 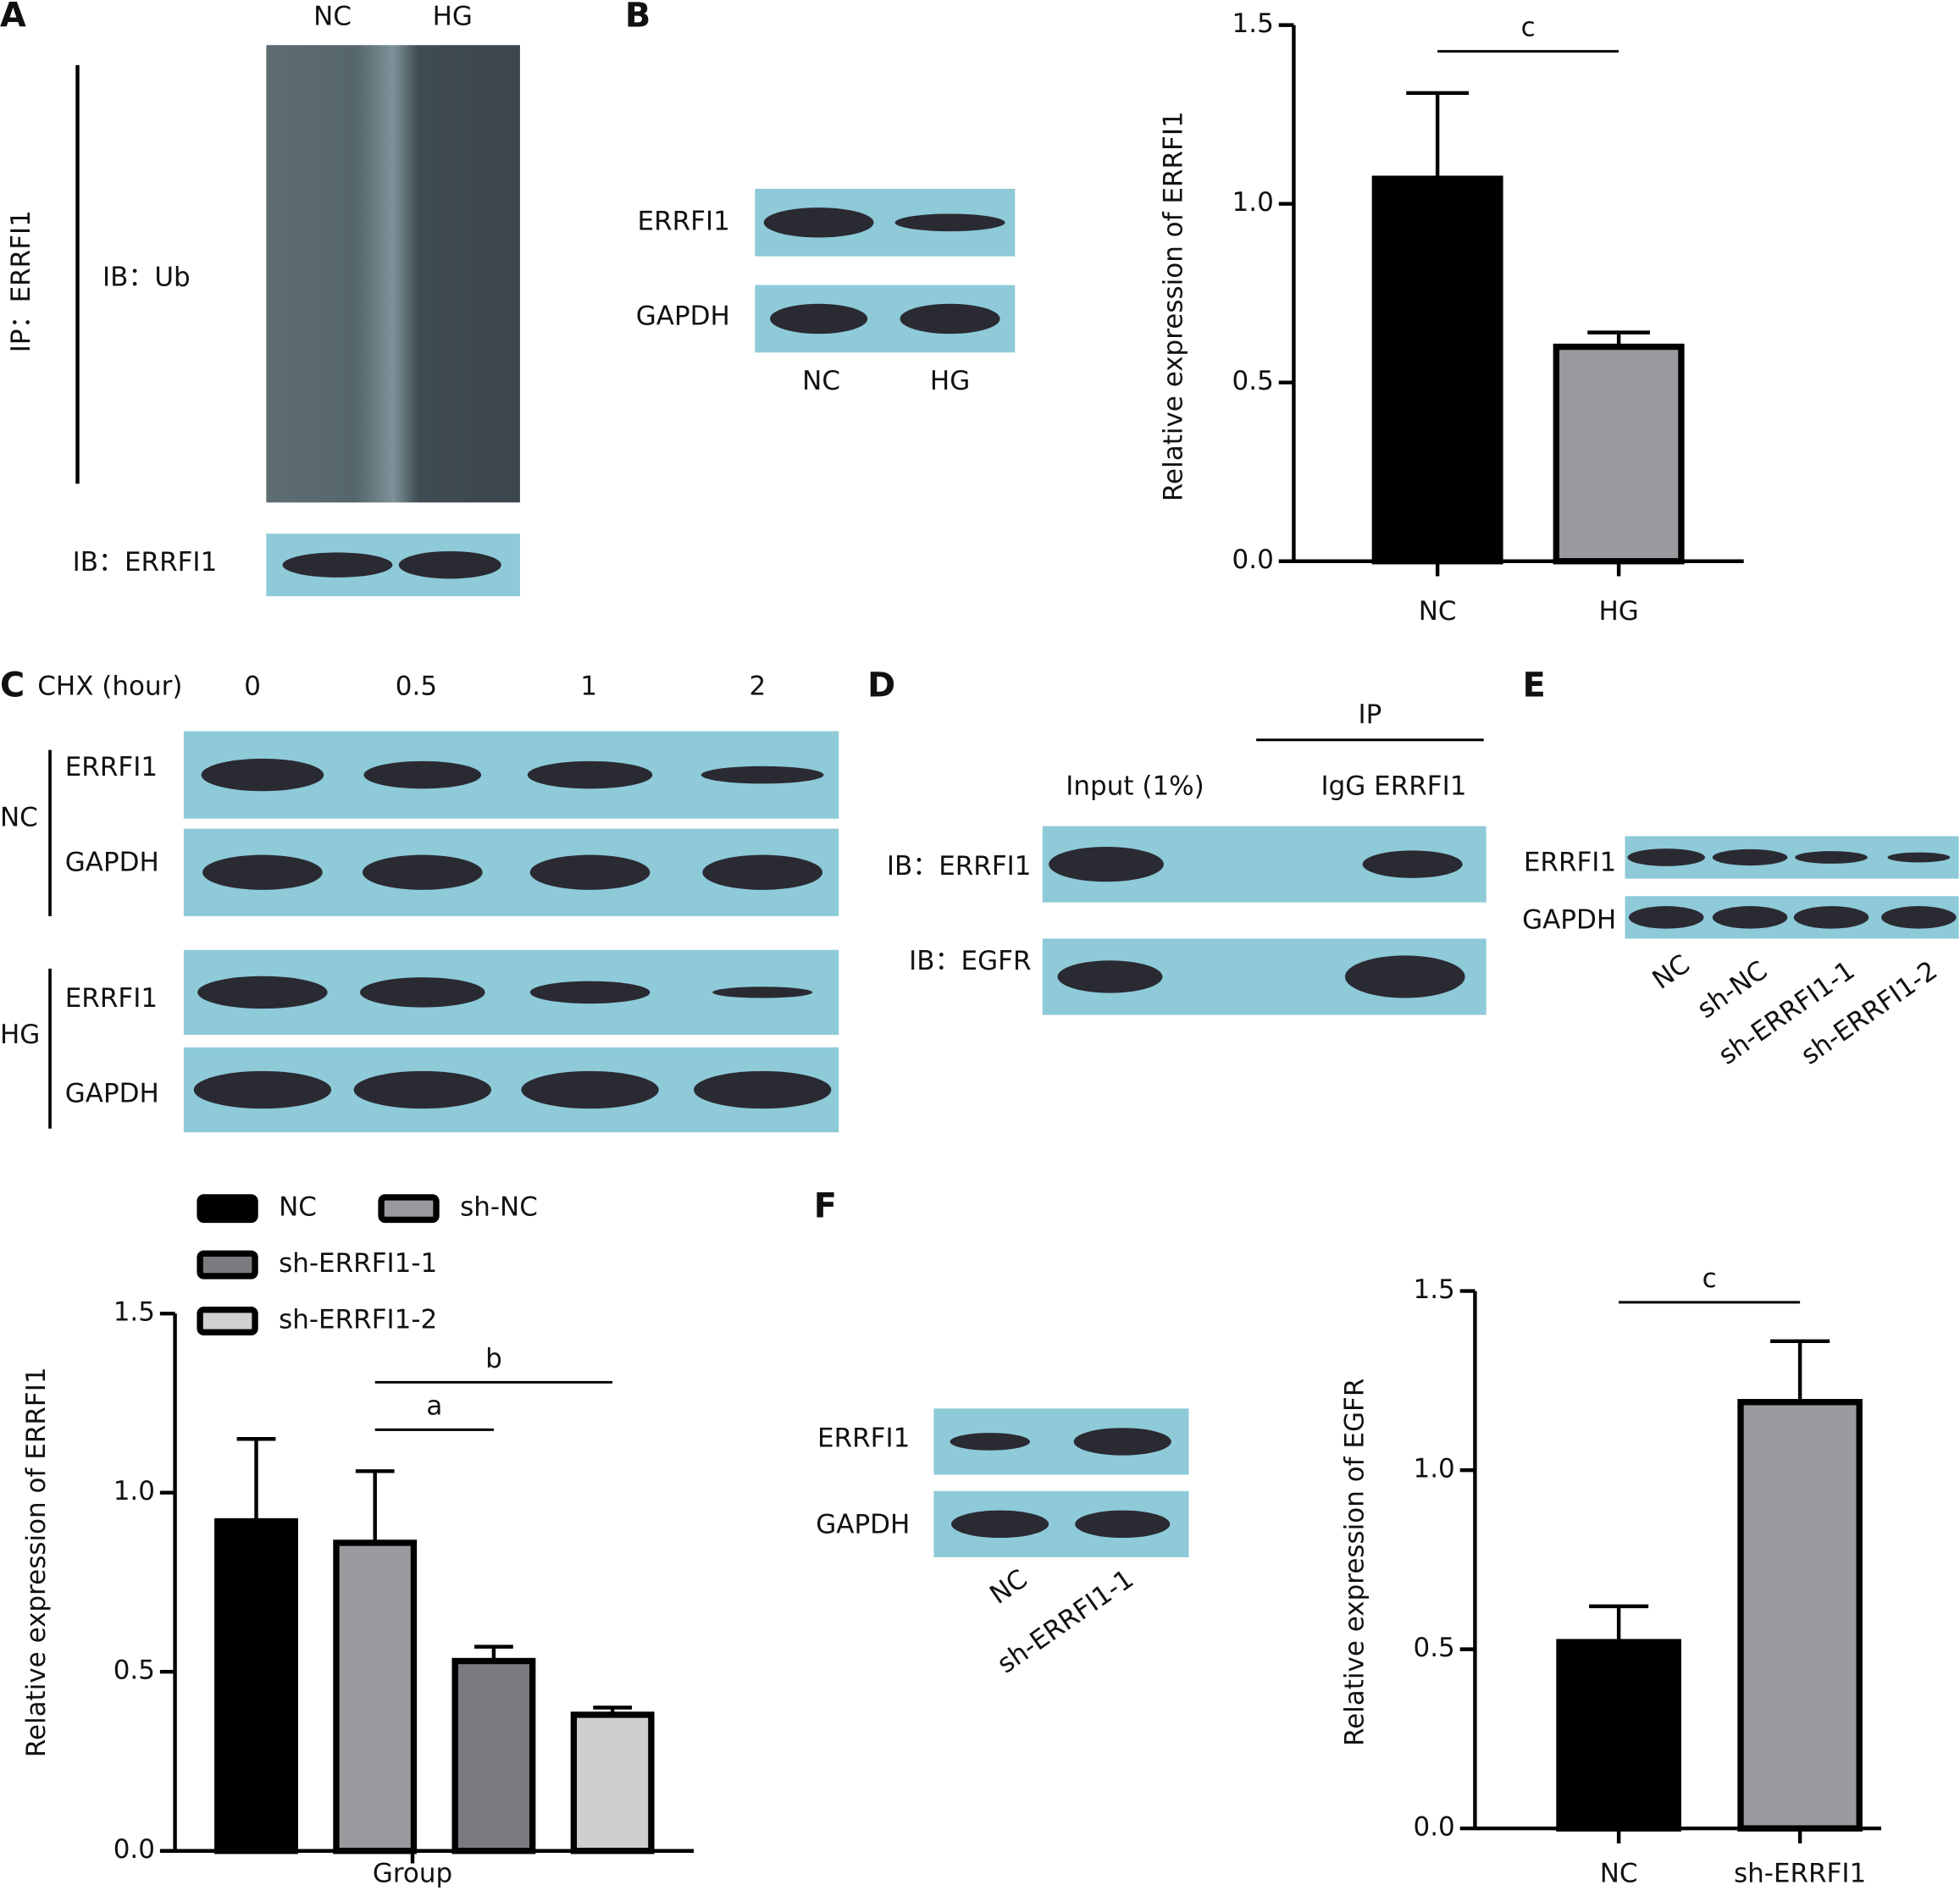 What do you see at coordinates (358, 1320) in the screenshot?
I see `legend-label: sh-ERRFI1-2` at bounding box center [358, 1320].